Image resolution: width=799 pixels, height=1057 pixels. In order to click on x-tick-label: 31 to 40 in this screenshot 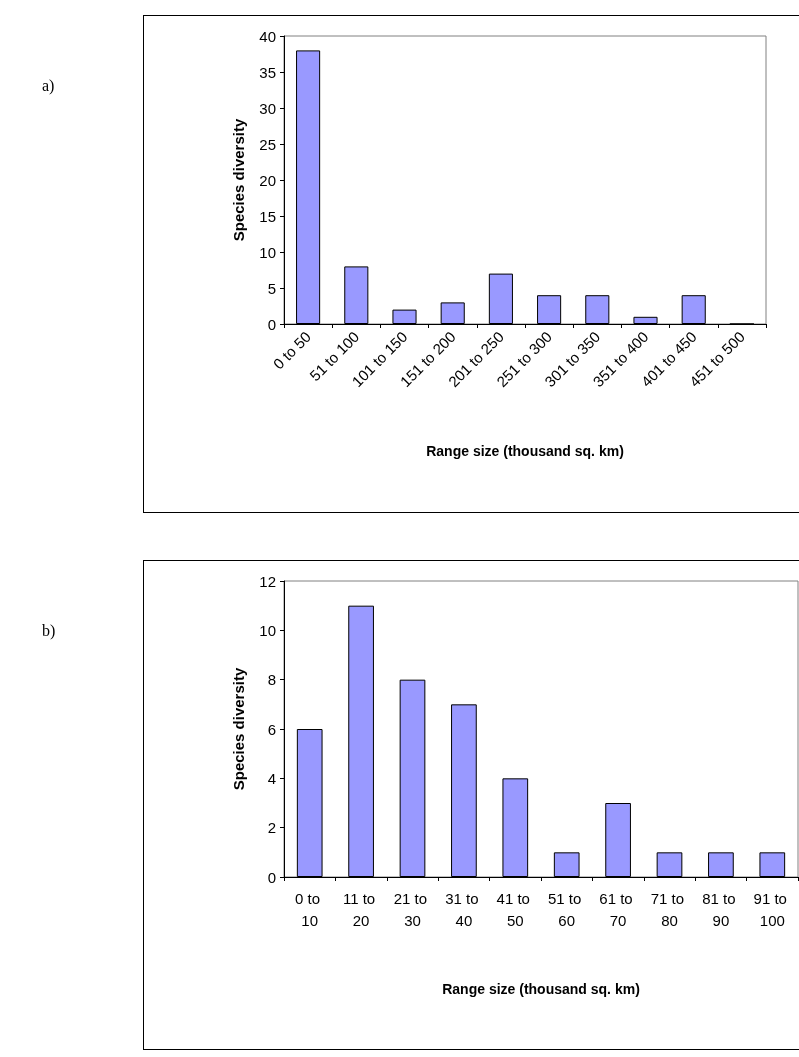, I will do `click(464, 909)`.